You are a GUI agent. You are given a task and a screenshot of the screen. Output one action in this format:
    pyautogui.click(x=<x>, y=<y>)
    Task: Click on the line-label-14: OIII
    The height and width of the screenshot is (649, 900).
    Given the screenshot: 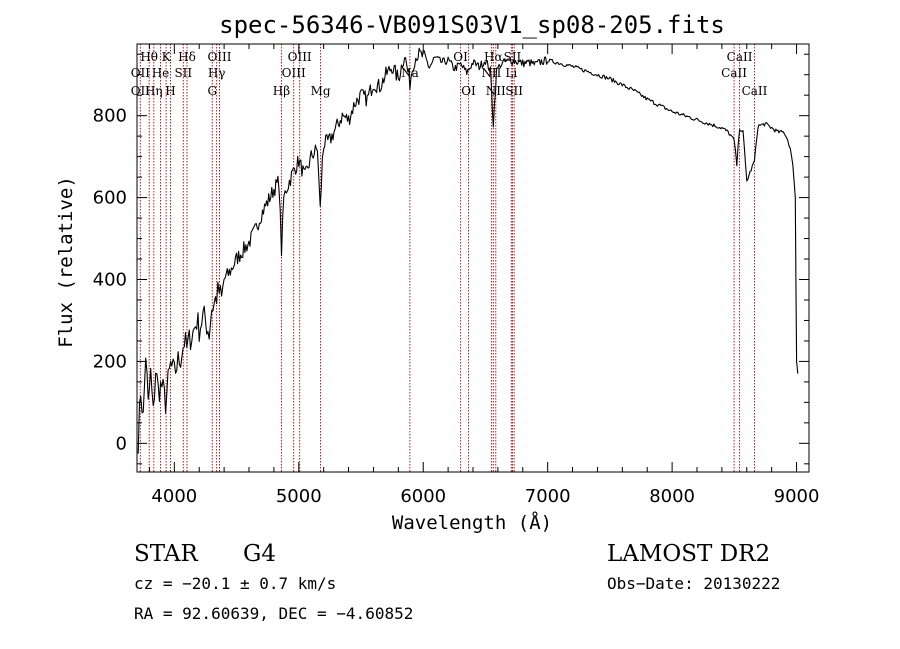 What is the action you would take?
    pyautogui.click(x=300, y=57)
    